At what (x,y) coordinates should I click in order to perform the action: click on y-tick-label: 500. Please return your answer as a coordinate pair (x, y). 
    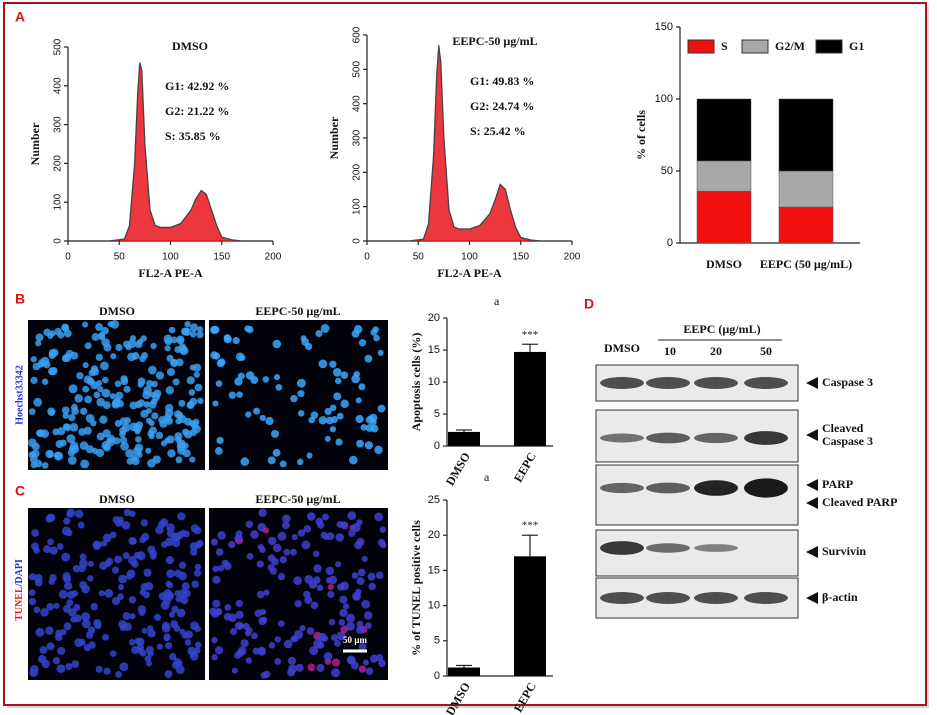
    Looking at the image, I should click on (58, 46).